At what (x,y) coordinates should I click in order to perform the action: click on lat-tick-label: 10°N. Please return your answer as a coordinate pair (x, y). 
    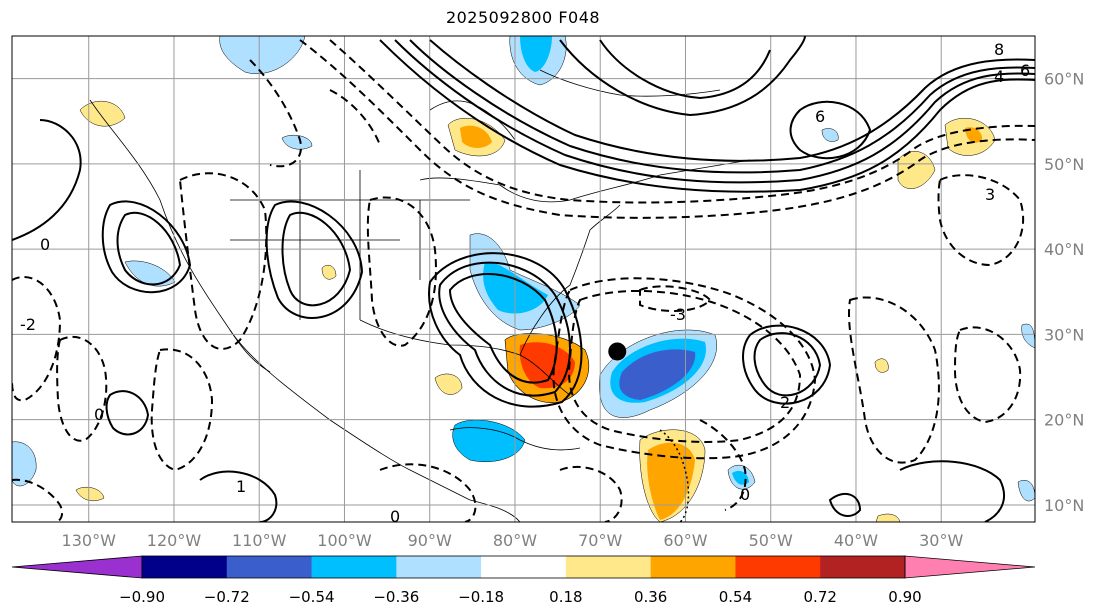
    Looking at the image, I should click on (1064, 505).